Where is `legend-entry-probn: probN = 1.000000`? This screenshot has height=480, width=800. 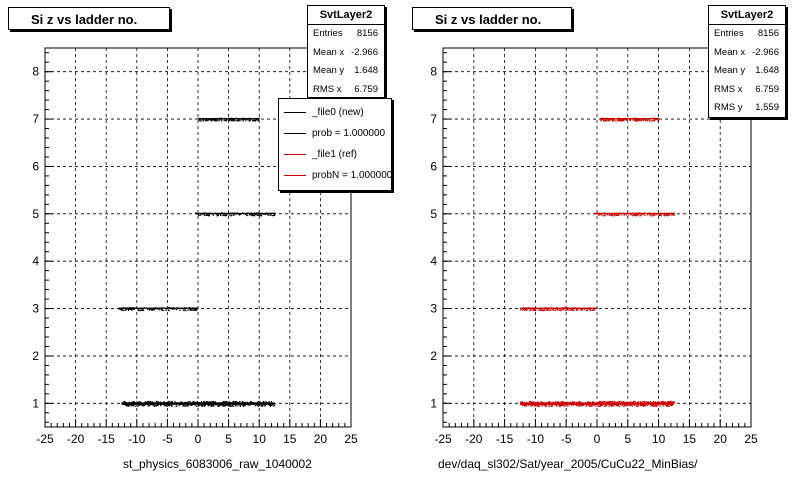 legend-entry-probn: probN = 1.000000 is located at coordinates (335, 175).